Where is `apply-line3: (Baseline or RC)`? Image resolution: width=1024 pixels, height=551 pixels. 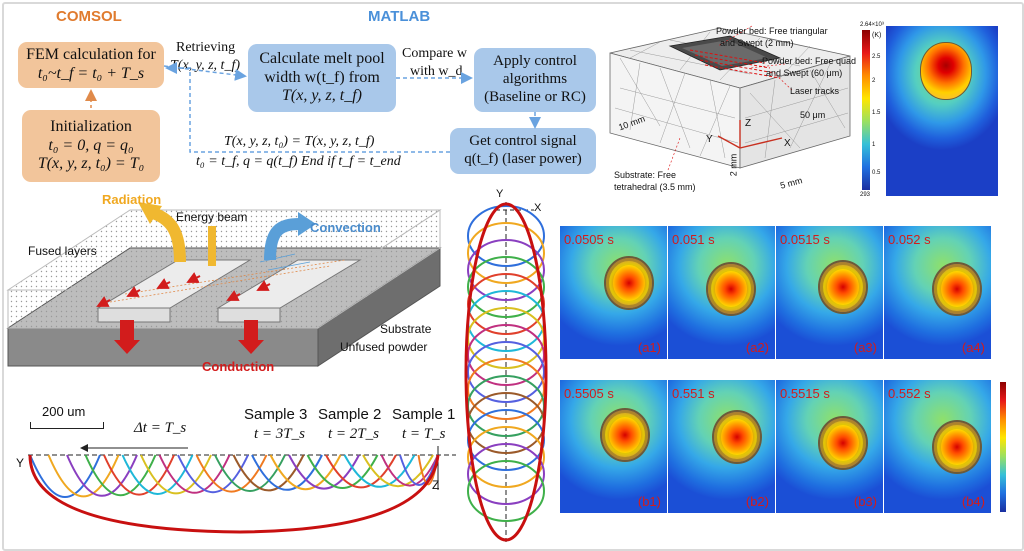 apply-line3: (Baseline or RC) is located at coordinates (535, 96).